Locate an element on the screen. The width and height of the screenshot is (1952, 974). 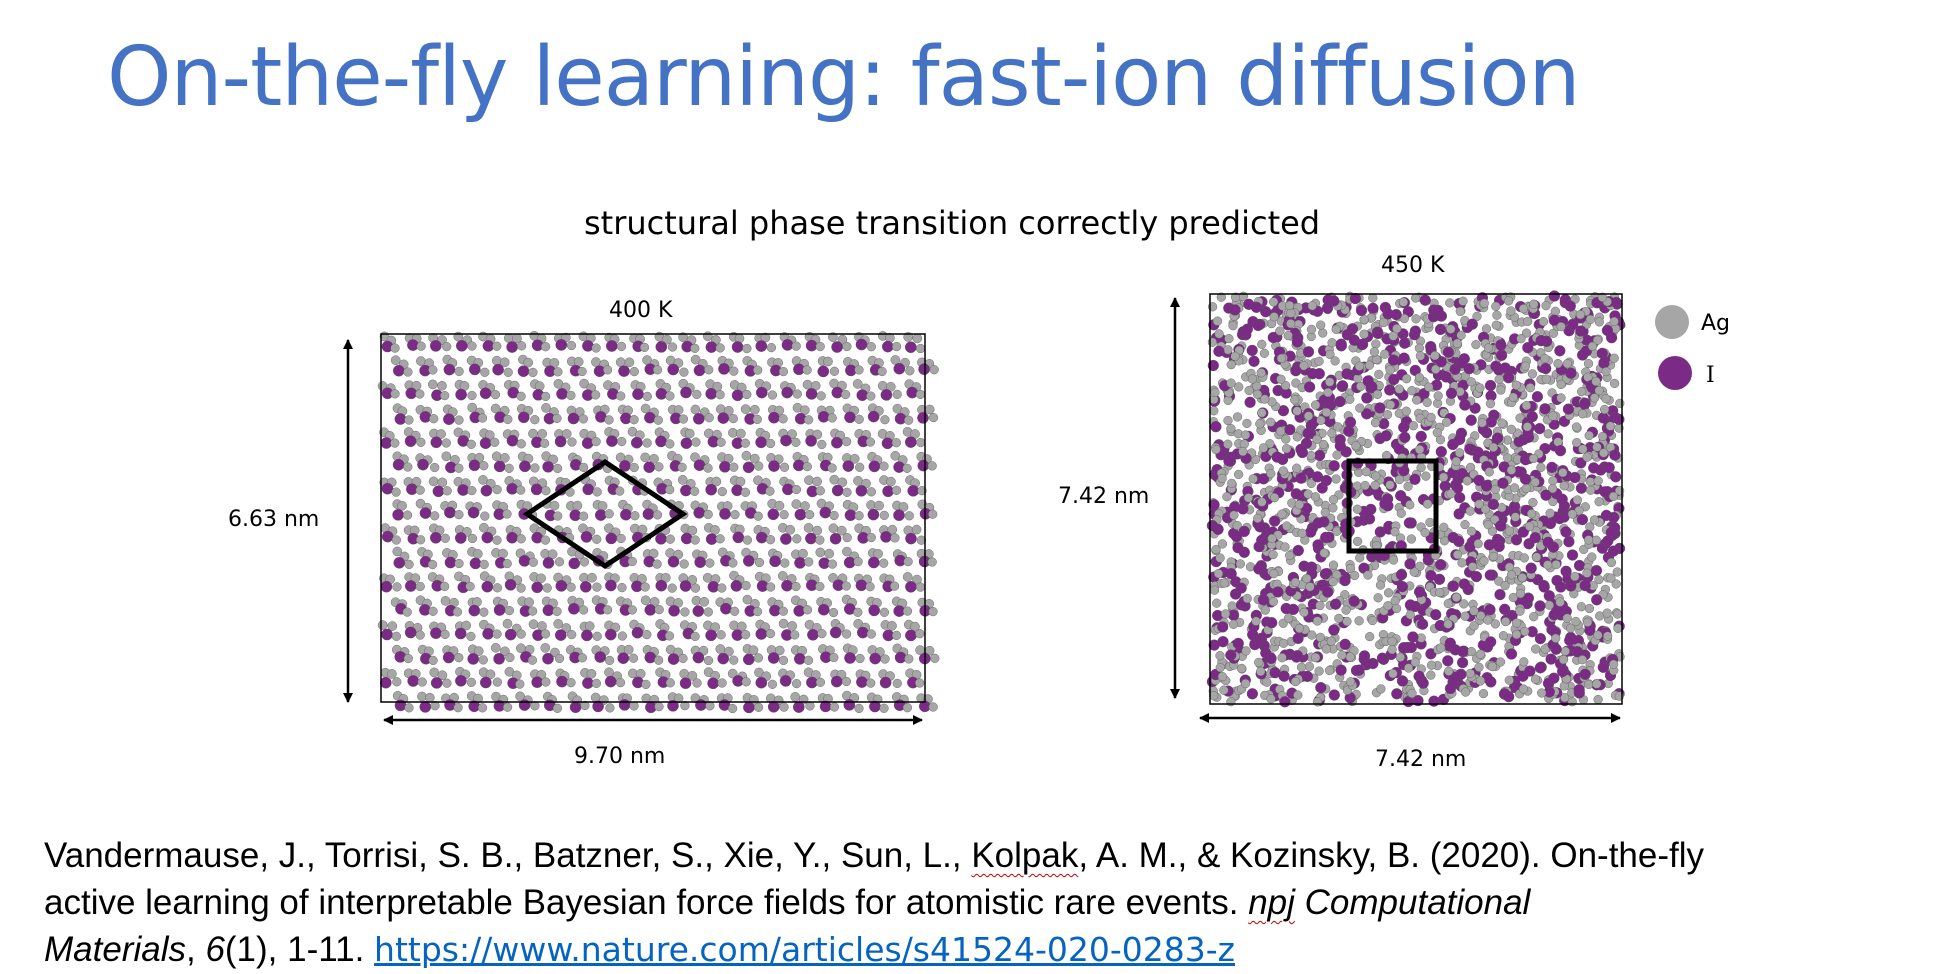
unit-cell-square is located at coordinates (1392, 506).